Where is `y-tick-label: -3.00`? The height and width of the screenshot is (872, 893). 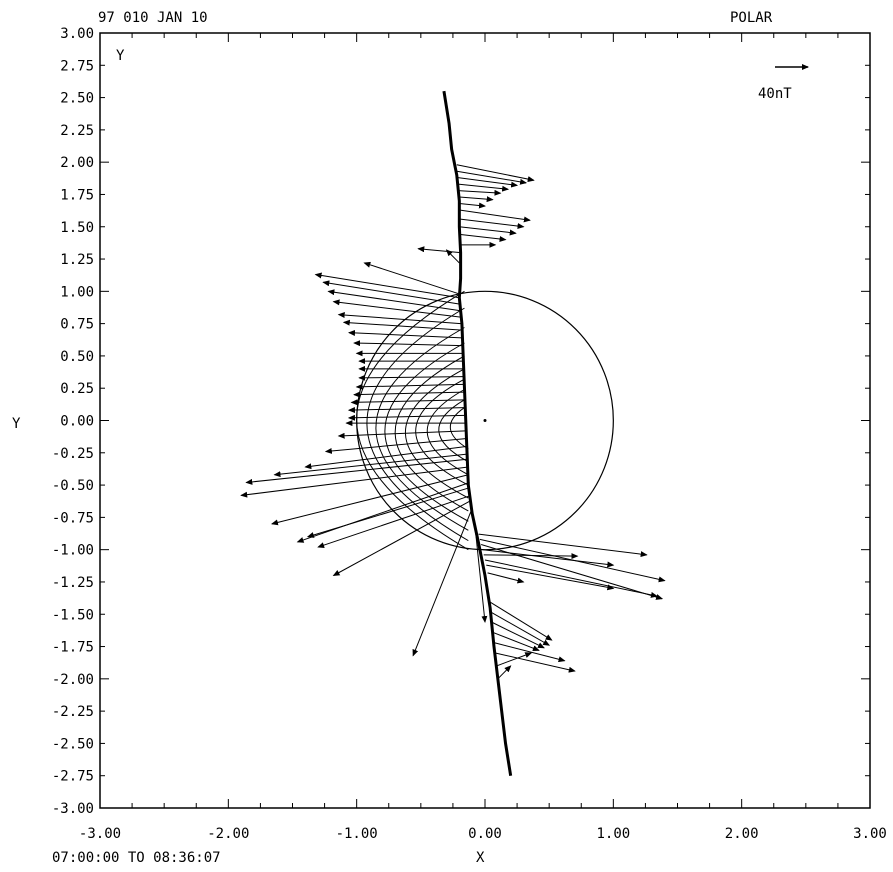
y-tick-label: -3.00 is located at coordinates (73, 809).